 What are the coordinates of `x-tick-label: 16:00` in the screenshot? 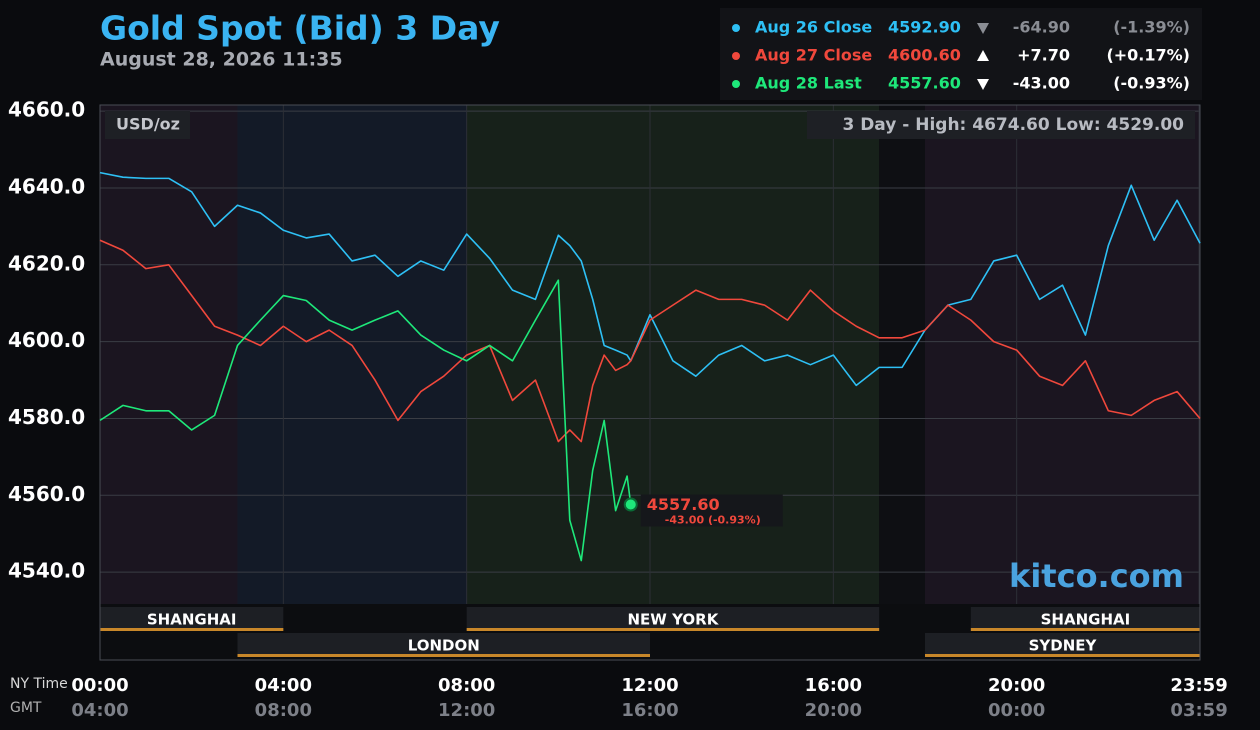 It's located at (833, 685).